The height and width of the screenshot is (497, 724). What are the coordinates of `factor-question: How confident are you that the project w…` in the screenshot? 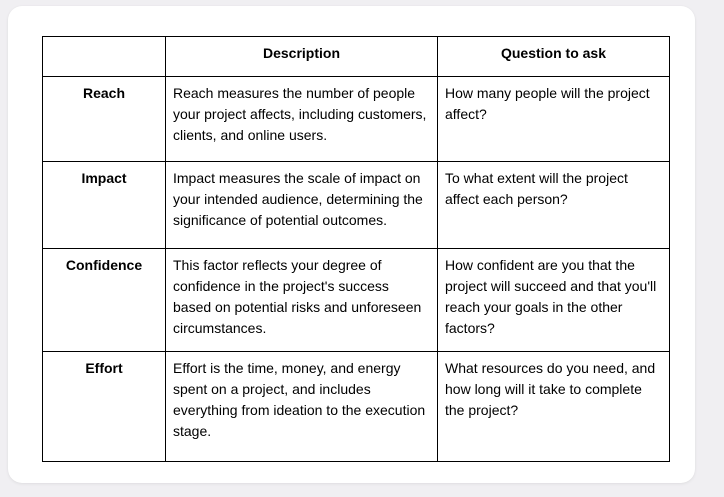 It's located at (553, 300).